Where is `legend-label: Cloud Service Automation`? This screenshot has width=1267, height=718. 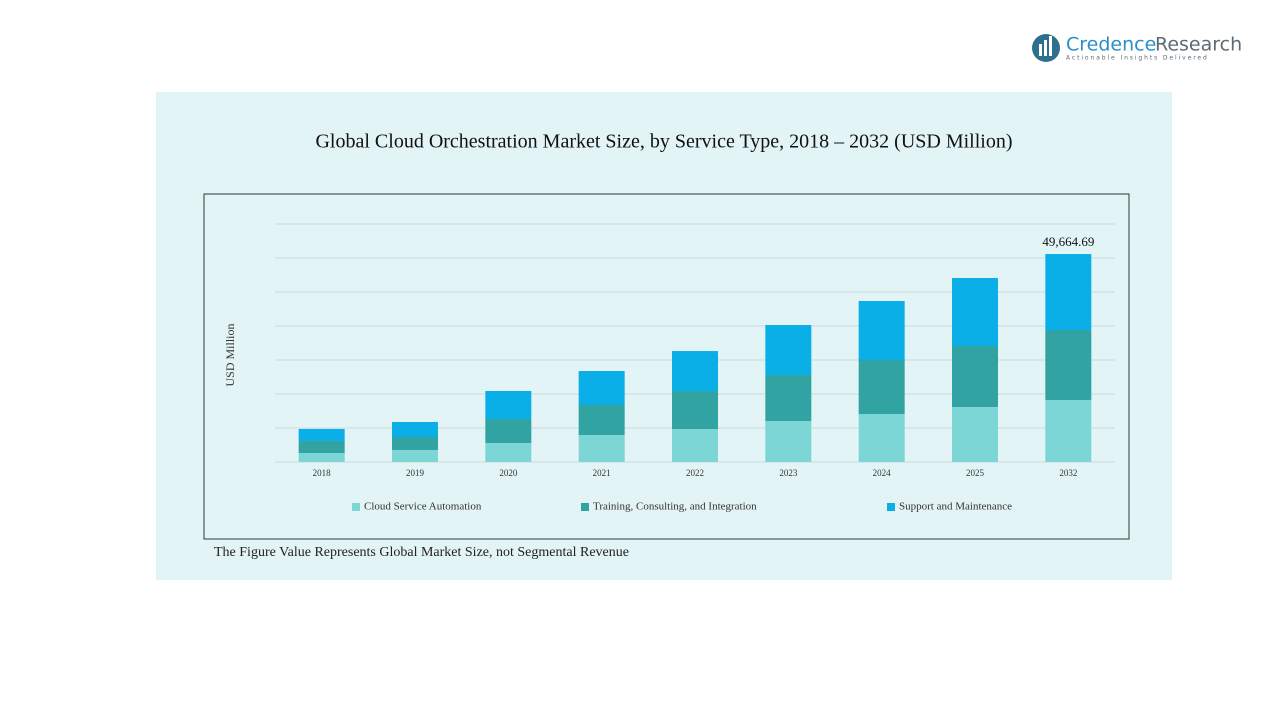 legend-label: Cloud Service Automation is located at coordinates (423, 507).